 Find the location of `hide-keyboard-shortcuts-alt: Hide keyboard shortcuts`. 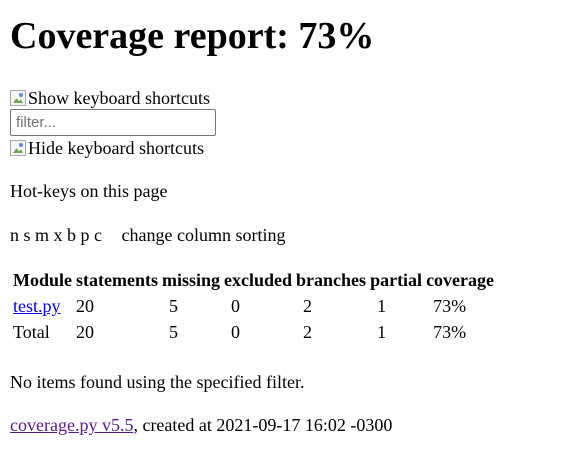

hide-keyboard-shortcuts-alt: Hide keyboard shortcuts is located at coordinates (116, 148).